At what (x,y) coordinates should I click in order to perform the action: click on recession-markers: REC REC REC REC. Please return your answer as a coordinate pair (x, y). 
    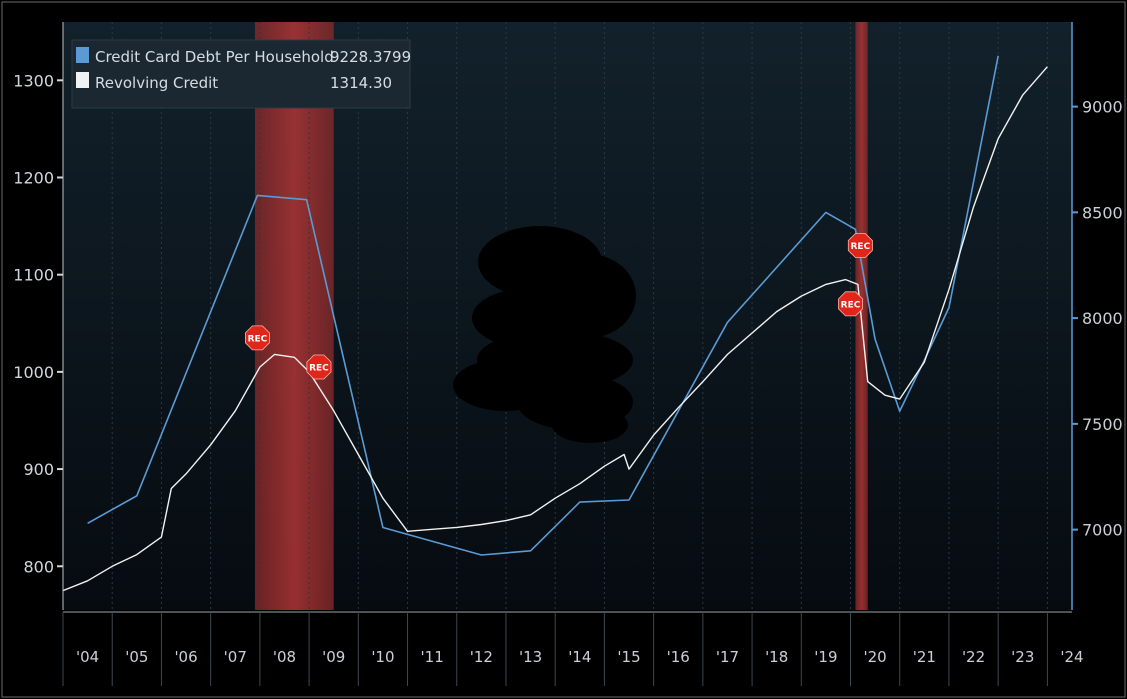
    Looking at the image, I should click on (558, 306).